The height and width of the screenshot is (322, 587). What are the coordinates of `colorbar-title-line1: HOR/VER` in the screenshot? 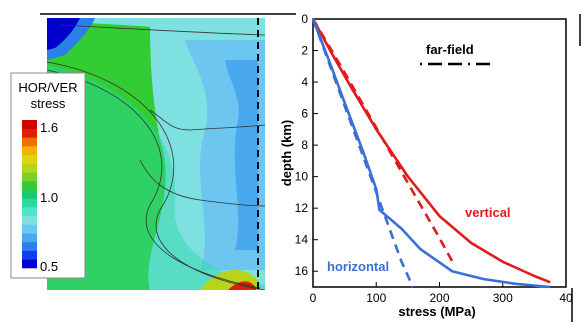 It's located at (47, 87).